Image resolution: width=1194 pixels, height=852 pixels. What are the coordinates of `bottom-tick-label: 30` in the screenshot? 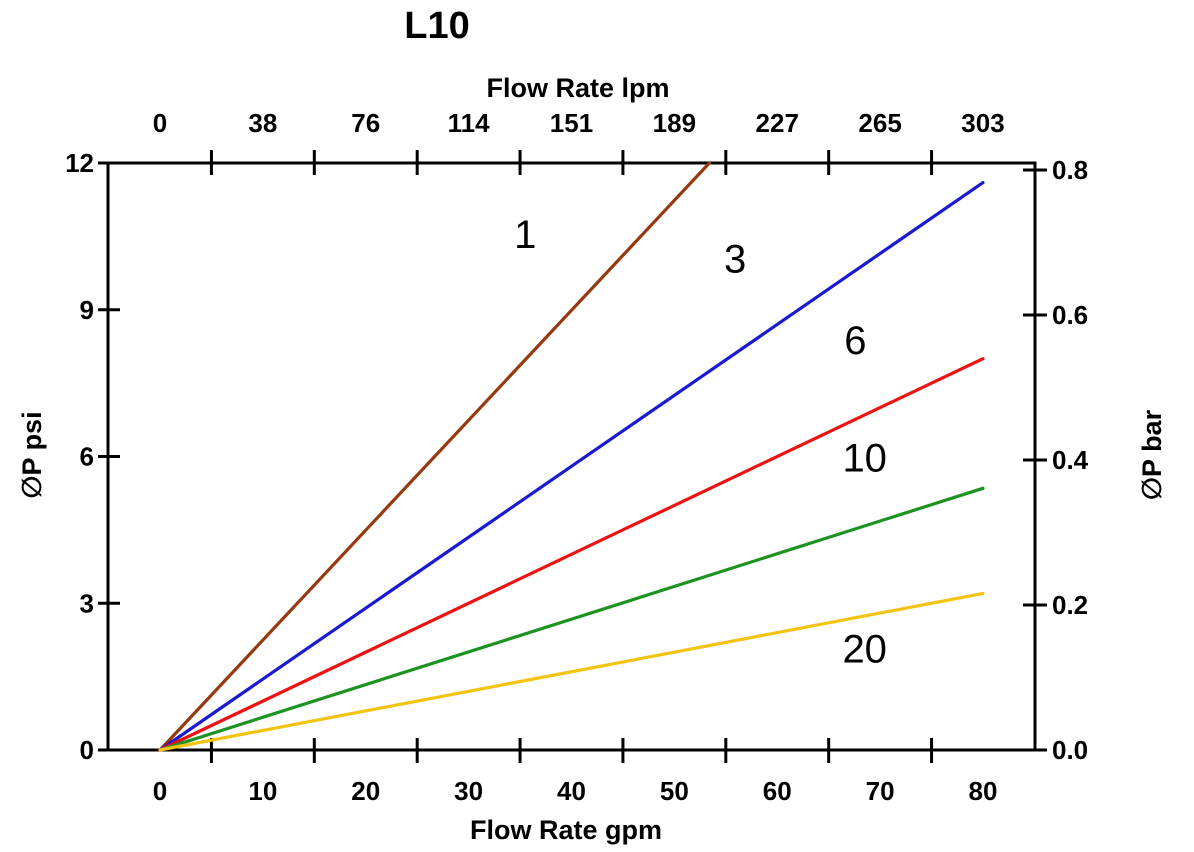 It's located at (468, 791).